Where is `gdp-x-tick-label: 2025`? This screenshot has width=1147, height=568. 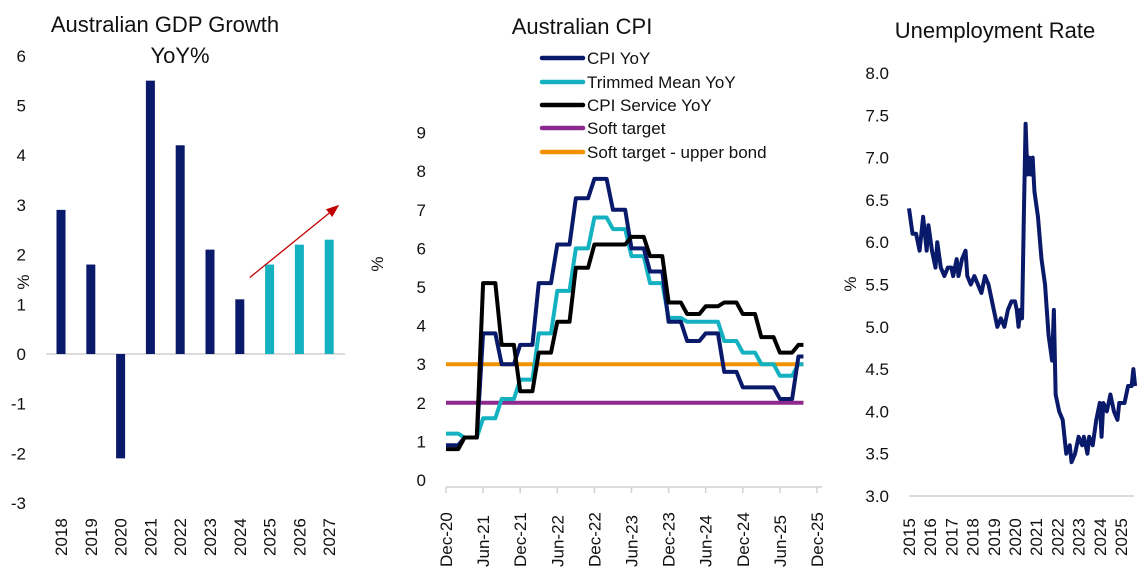 gdp-x-tick-label: 2025 is located at coordinates (270, 537).